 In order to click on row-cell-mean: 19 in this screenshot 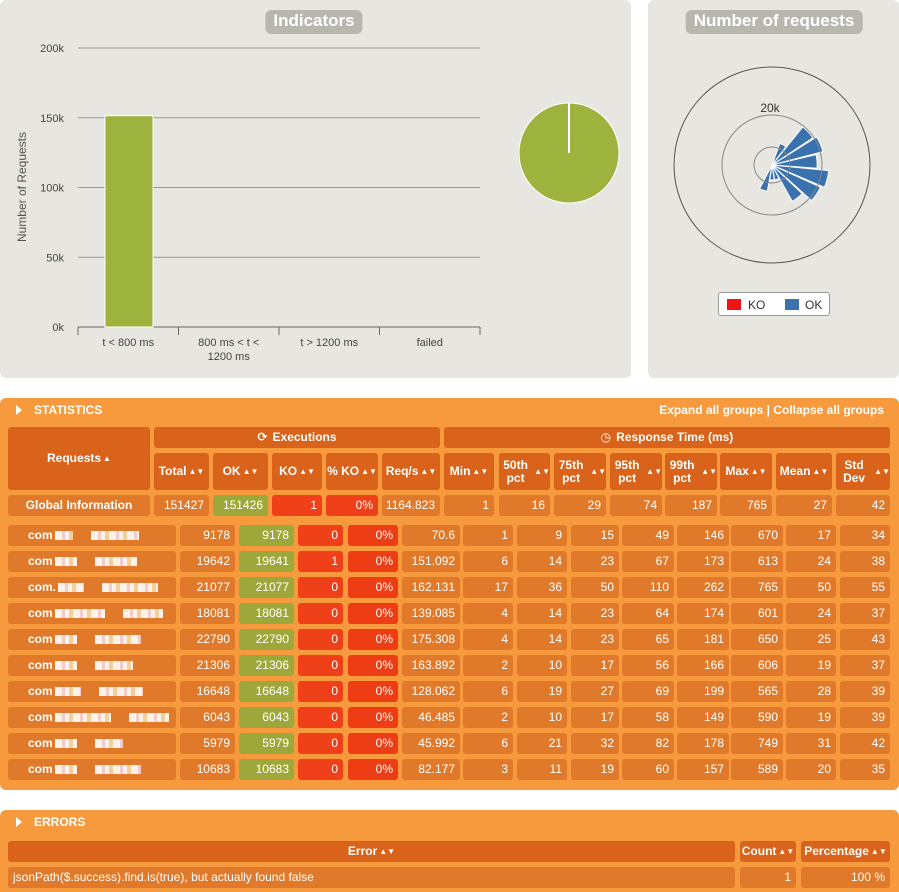, I will do `click(811, 665)`.